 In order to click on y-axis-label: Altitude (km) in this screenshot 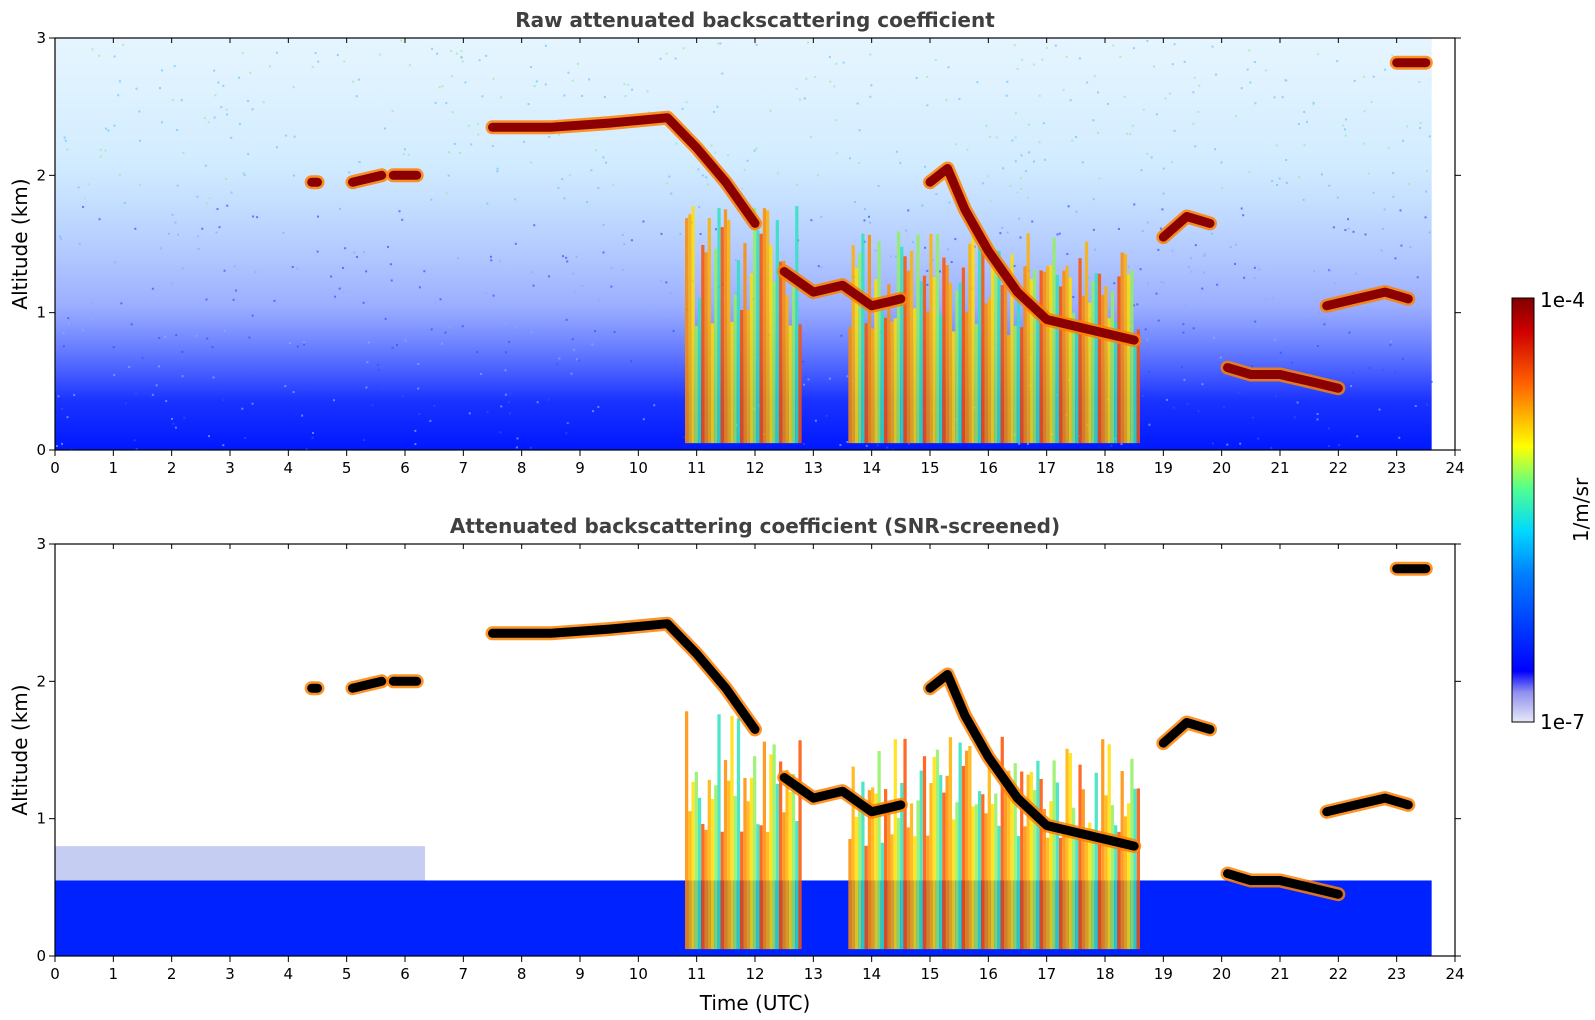, I will do `click(20, 243)`.